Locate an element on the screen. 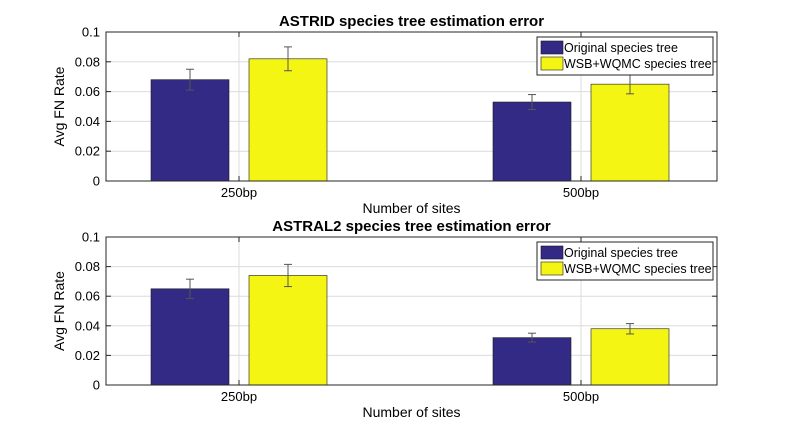  chart-title: ASTRID species tree estimation error is located at coordinates (411, 21).